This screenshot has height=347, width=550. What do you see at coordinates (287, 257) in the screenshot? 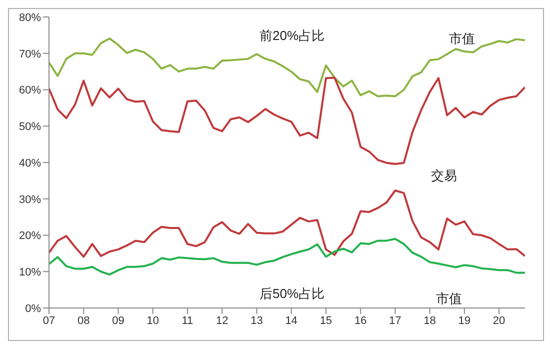
I see `line-series` at bounding box center [287, 257].